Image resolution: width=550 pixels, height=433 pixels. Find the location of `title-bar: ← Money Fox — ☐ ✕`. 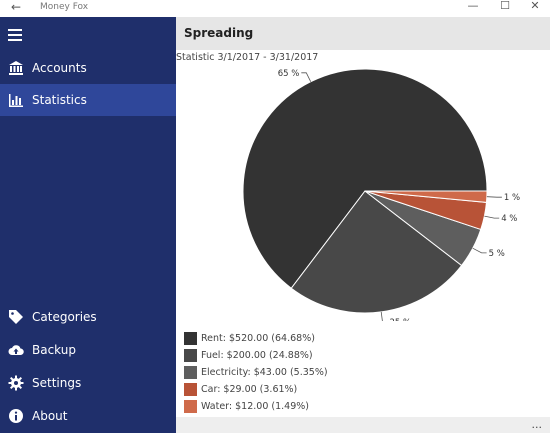

title-bar: ← Money Fox — ☐ ✕ is located at coordinates (275, 8).